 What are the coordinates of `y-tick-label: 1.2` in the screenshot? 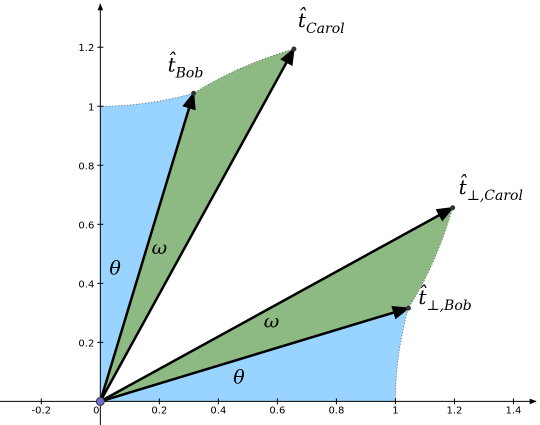 It's located at (86, 48).